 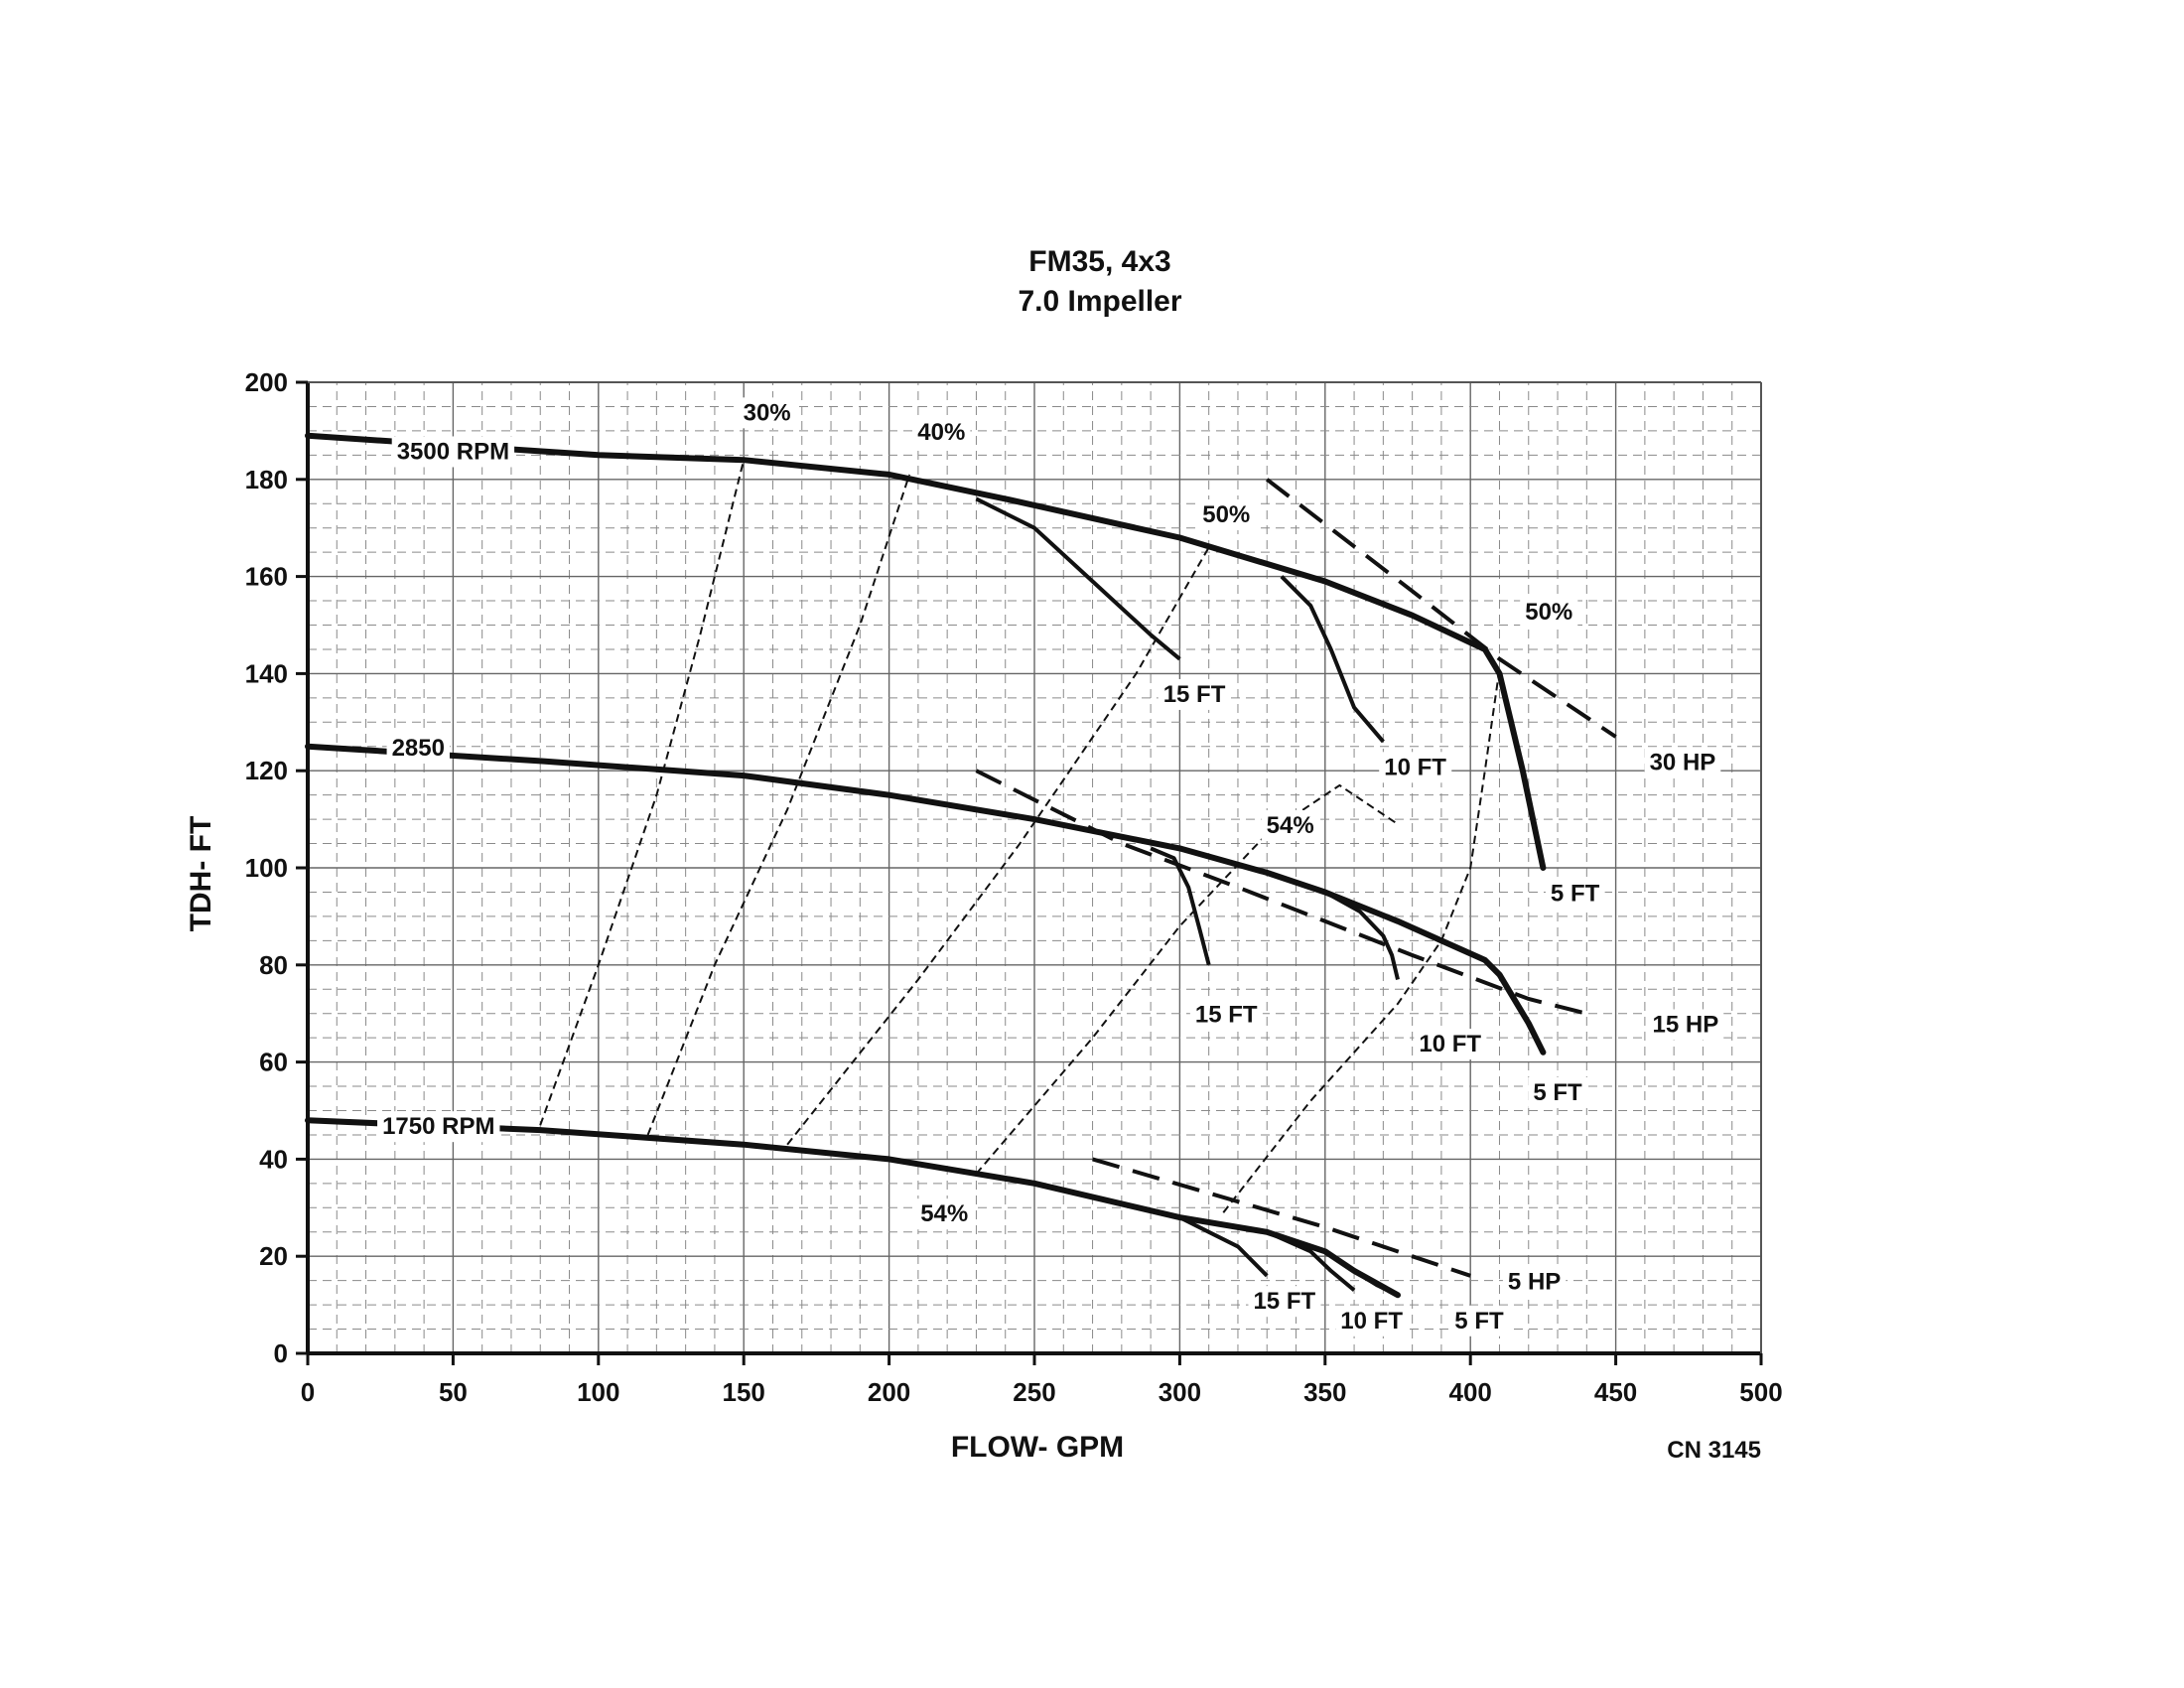 What do you see at coordinates (273, 965) in the screenshot?
I see `y-tick-label: 80` at bounding box center [273, 965].